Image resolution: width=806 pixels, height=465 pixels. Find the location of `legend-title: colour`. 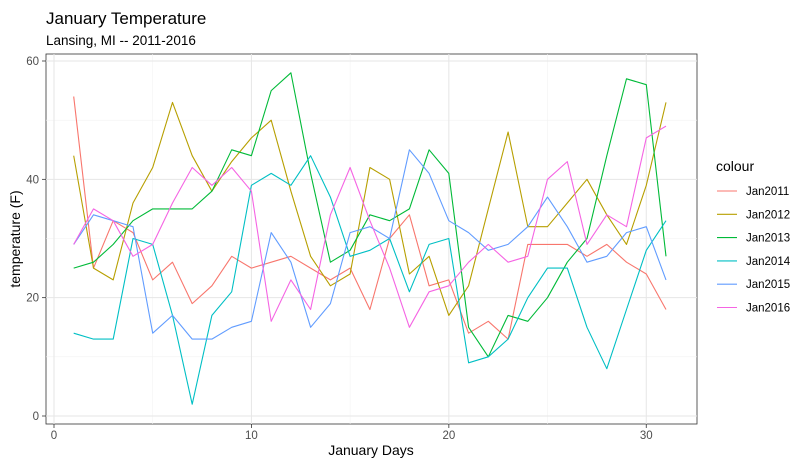

legend-title: colour is located at coordinates (735, 166).